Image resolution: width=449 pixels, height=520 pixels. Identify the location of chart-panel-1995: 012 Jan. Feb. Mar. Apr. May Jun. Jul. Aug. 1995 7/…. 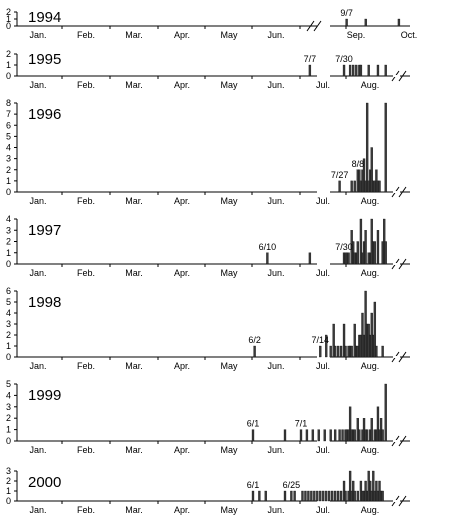
(208, 69).